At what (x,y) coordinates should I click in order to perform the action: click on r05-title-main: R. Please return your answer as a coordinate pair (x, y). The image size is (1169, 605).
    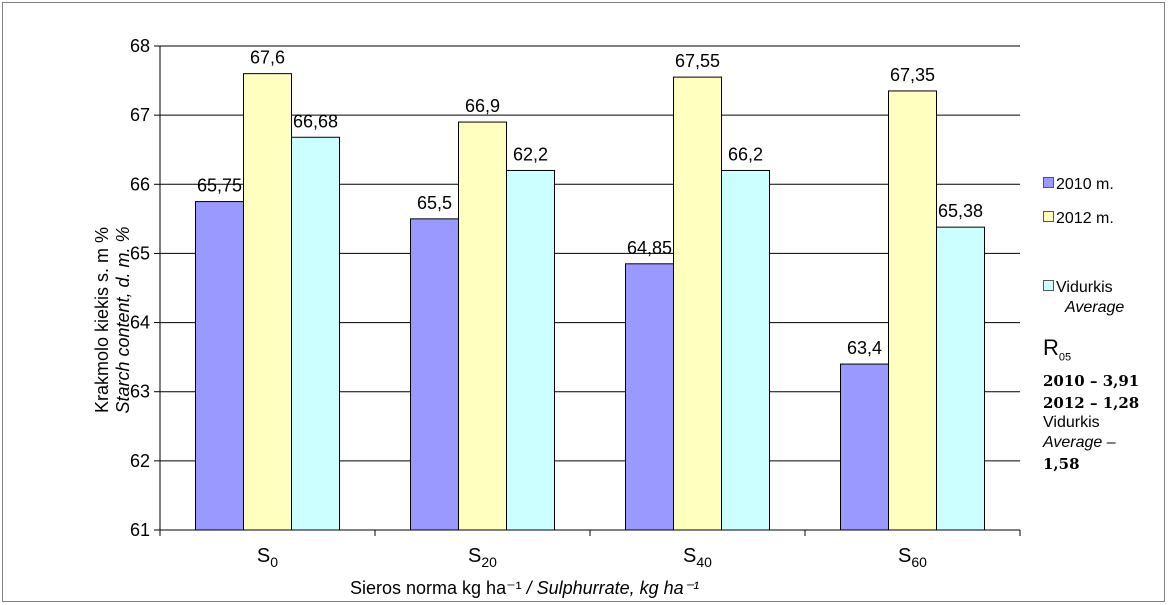
    Looking at the image, I should click on (1051, 347).